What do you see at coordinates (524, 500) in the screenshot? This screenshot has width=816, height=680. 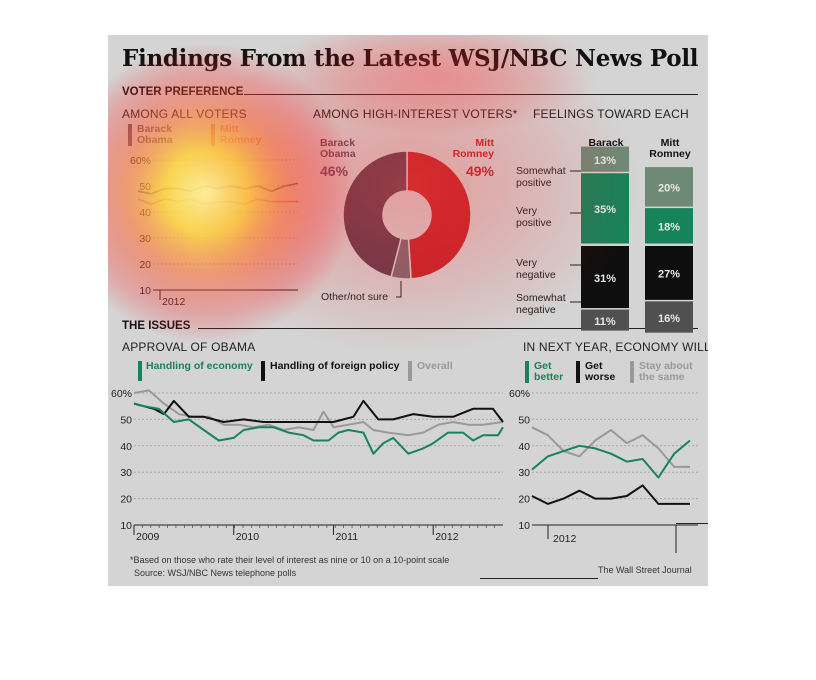 I see `economy-y-tick: 20` at bounding box center [524, 500].